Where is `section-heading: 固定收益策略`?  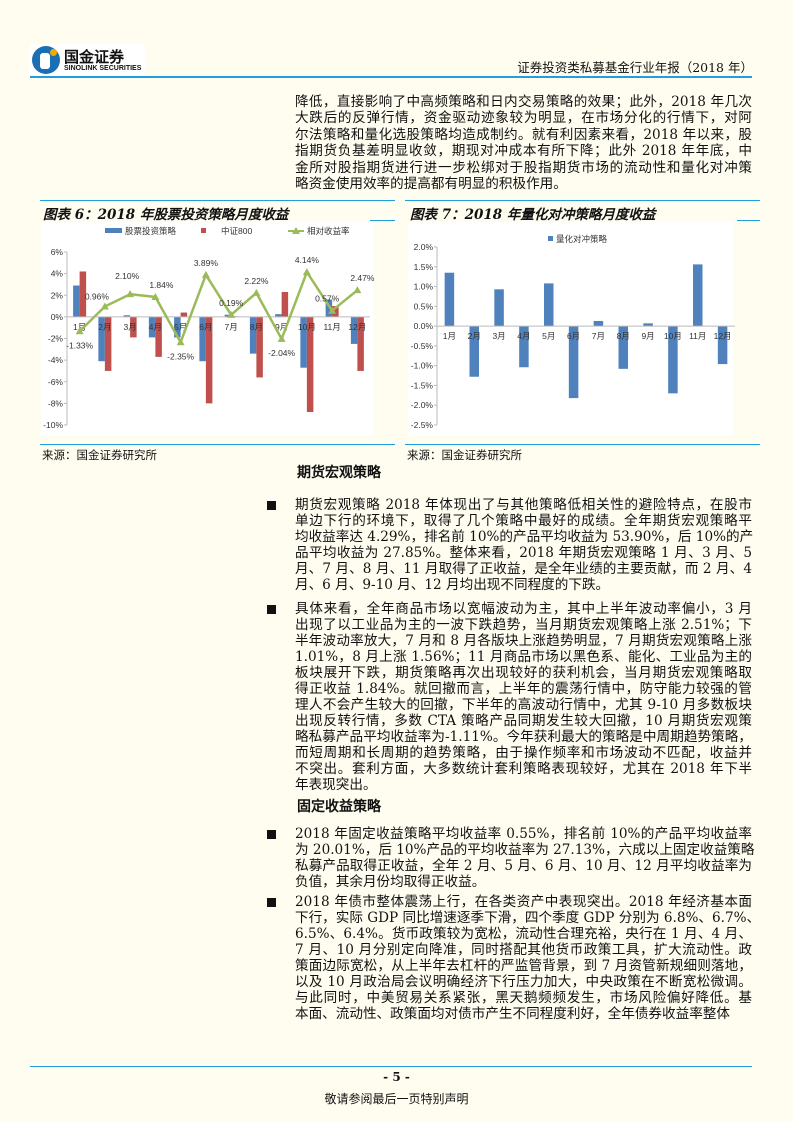 section-heading: 固定收益策略 is located at coordinates (339, 807).